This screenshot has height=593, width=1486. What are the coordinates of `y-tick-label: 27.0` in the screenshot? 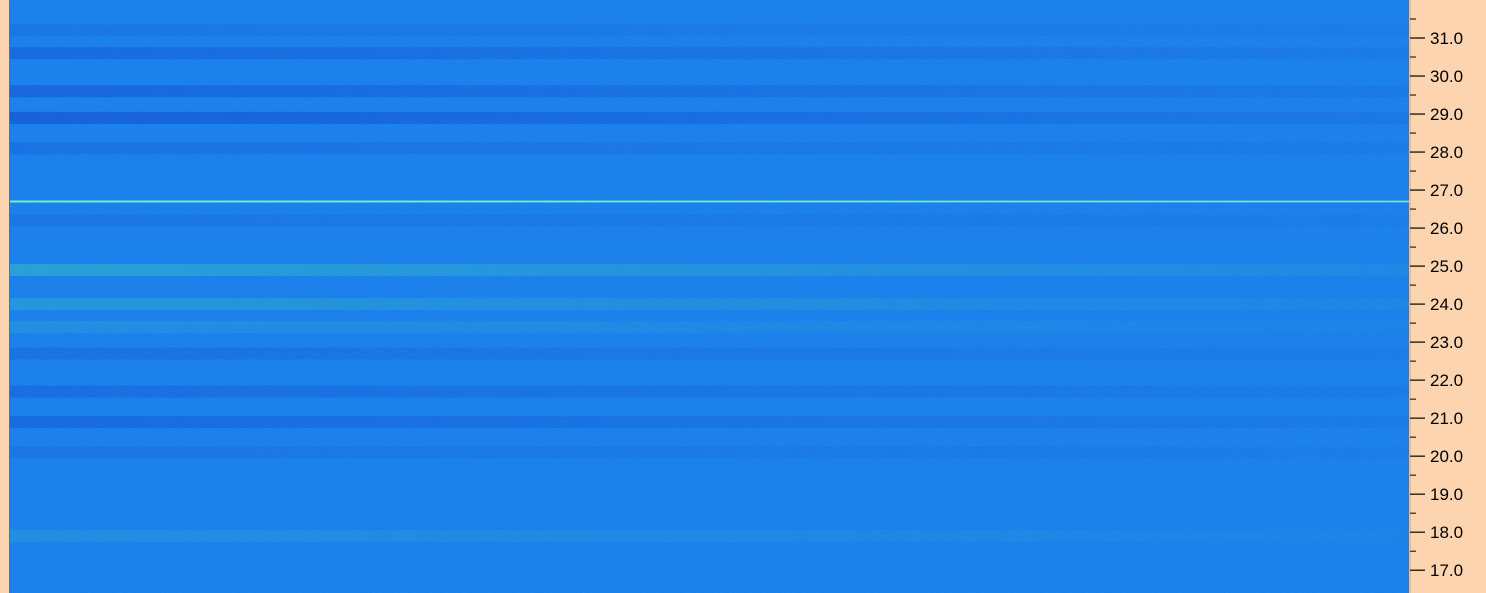 It's located at (1446, 190).